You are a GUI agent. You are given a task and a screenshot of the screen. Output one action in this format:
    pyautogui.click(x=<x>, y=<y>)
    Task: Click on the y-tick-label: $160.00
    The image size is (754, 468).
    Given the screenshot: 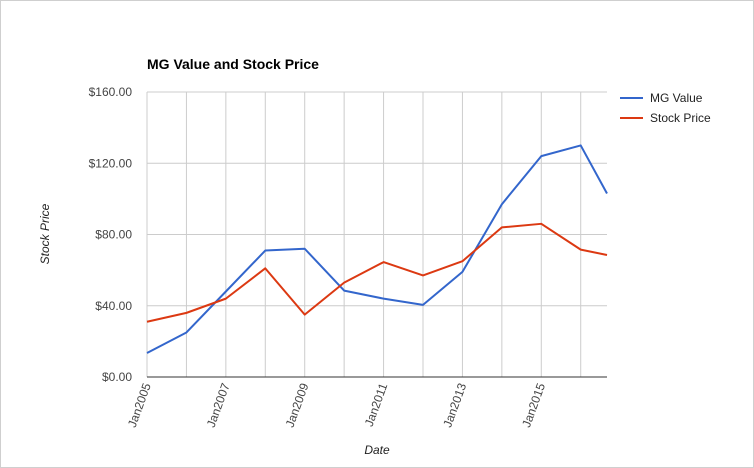 What is the action you would take?
    pyautogui.click(x=111, y=92)
    